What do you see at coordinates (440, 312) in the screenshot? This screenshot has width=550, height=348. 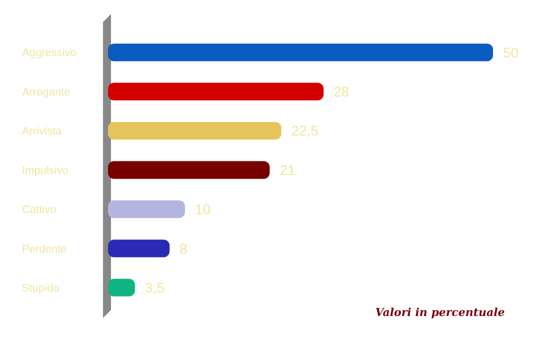 I see `annotation: Valori in percentuale` at bounding box center [440, 312].